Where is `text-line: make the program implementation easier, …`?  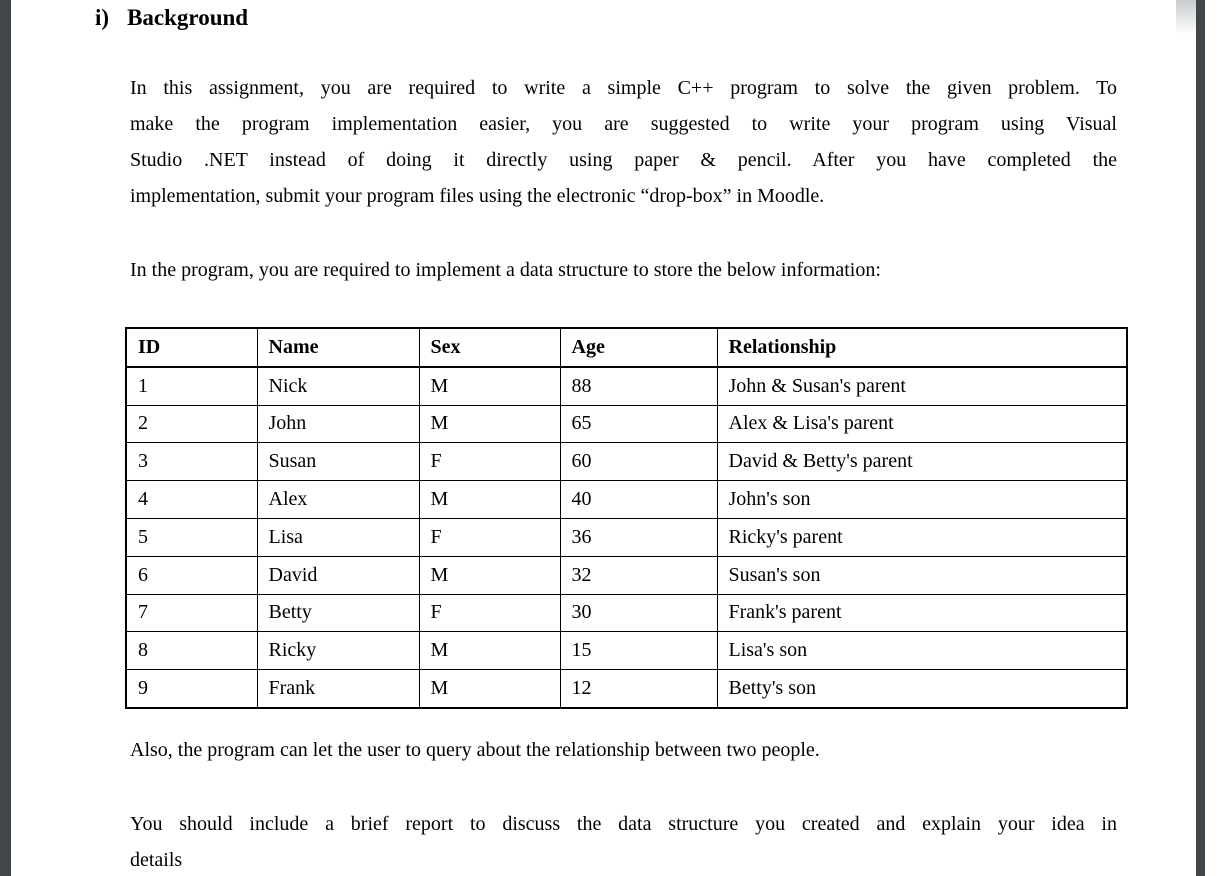
text-line: make the program implementation easier, … is located at coordinates (623, 124).